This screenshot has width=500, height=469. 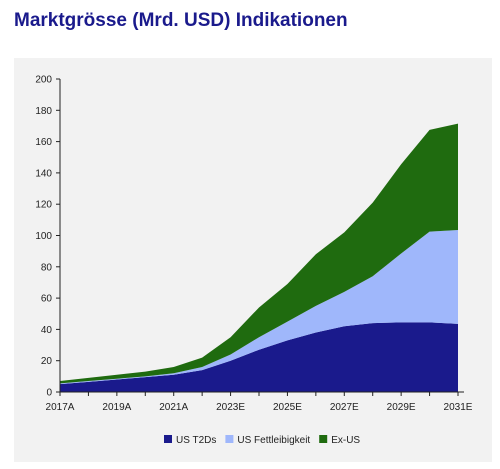 What do you see at coordinates (47, 299) in the screenshot?
I see `y-tick-label: 60` at bounding box center [47, 299].